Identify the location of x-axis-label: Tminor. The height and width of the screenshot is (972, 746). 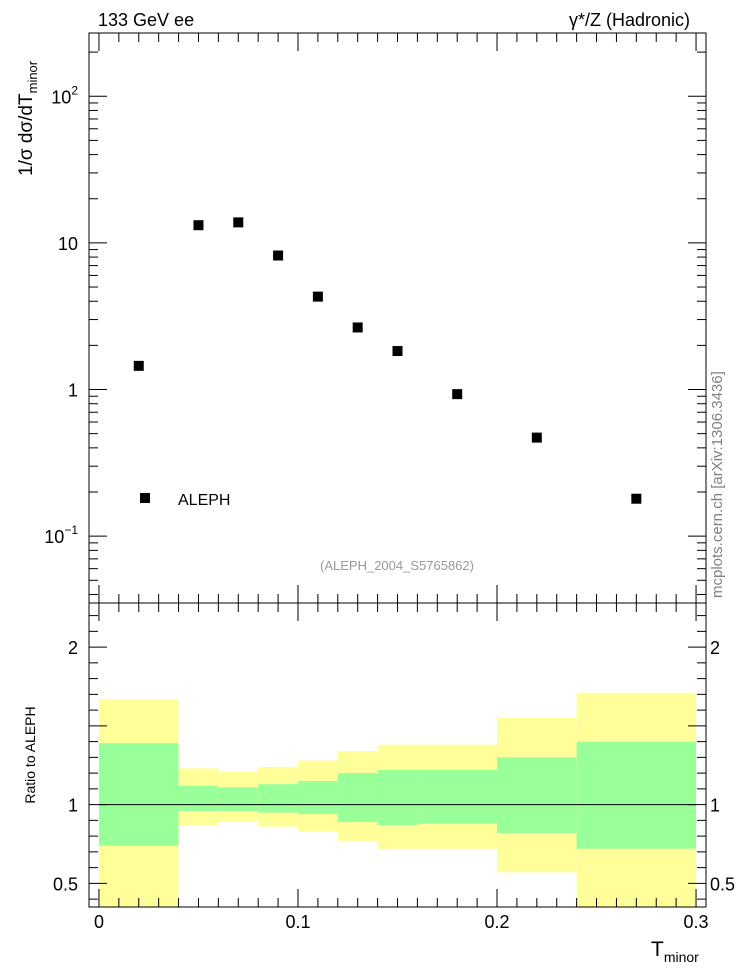
(675, 951).